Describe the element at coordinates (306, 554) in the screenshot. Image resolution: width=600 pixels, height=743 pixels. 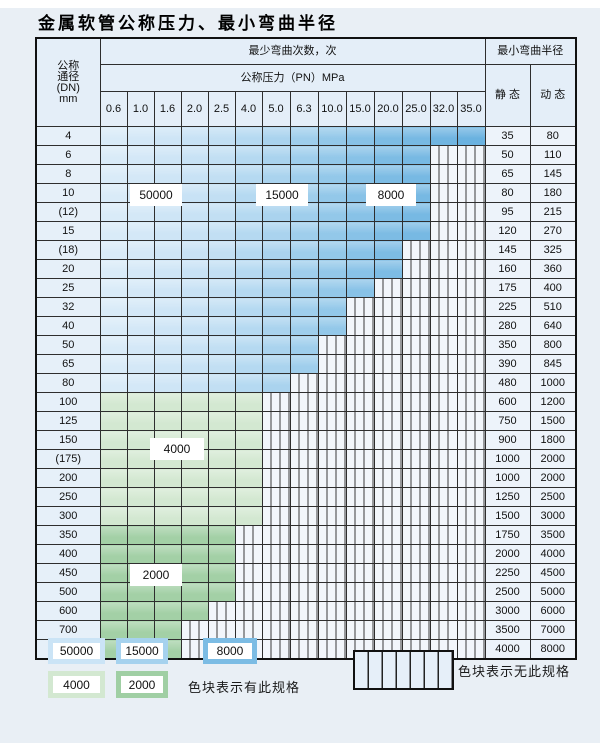
I see `table-row: 400 2000 4000` at that location.